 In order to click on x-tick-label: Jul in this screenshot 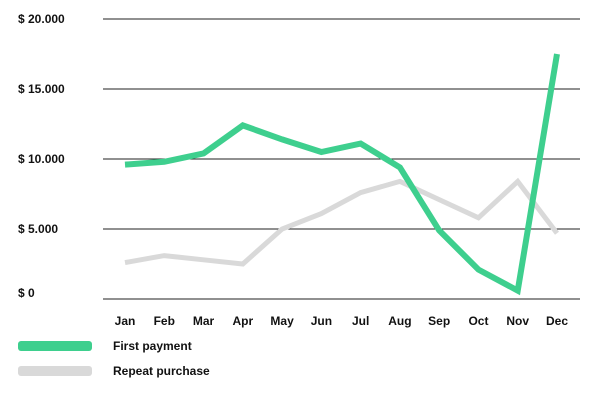, I will do `click(360, 321)`.